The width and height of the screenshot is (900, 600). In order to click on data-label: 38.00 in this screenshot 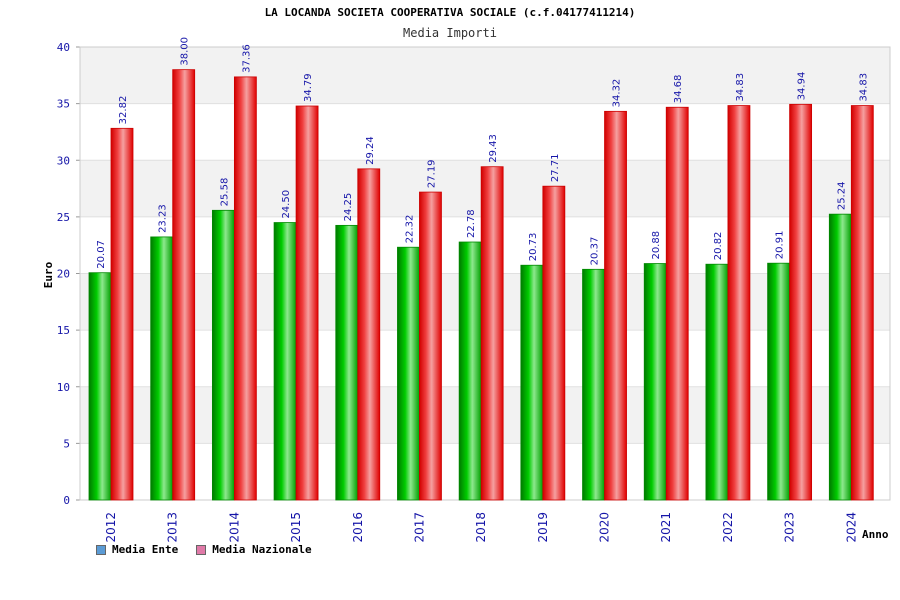, I will do `click(185, 51)`.